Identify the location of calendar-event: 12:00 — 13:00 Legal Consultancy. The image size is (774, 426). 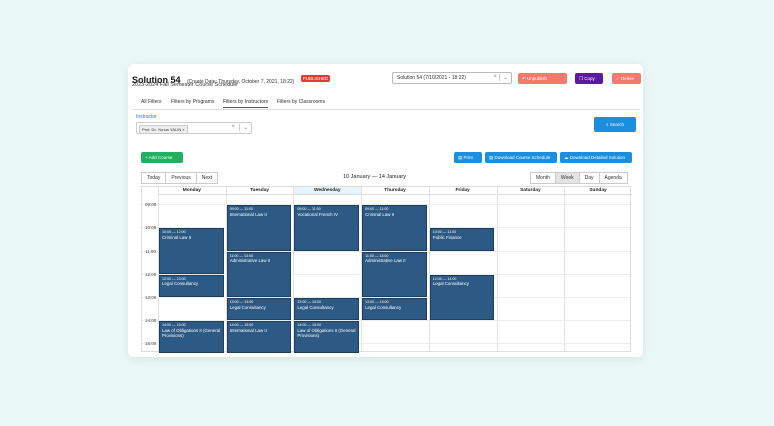
(191, 286).